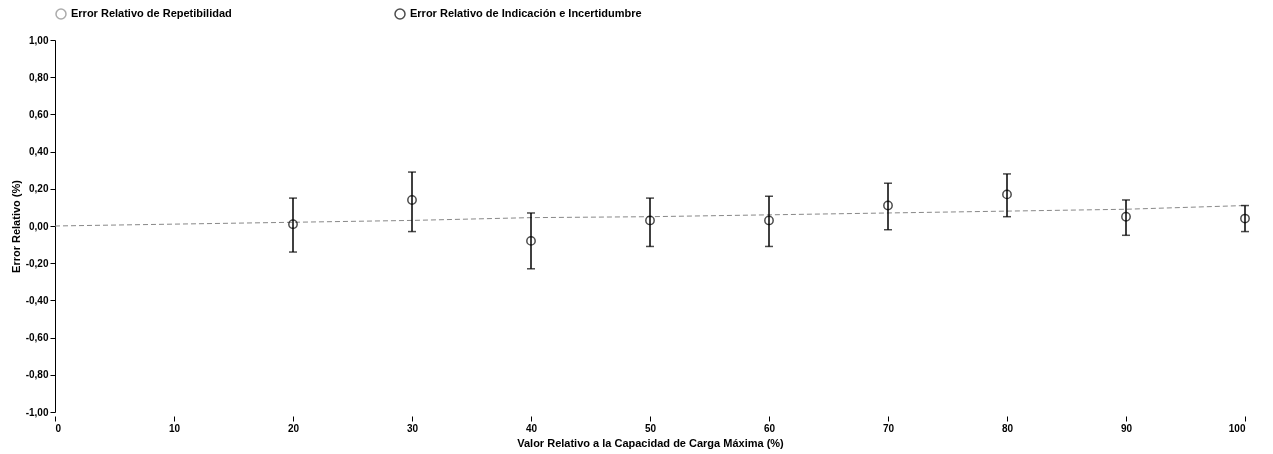  Describe the element at coordinates (37, 300) in the screenshot. I see `y-tick-label: -0,40` at that location.